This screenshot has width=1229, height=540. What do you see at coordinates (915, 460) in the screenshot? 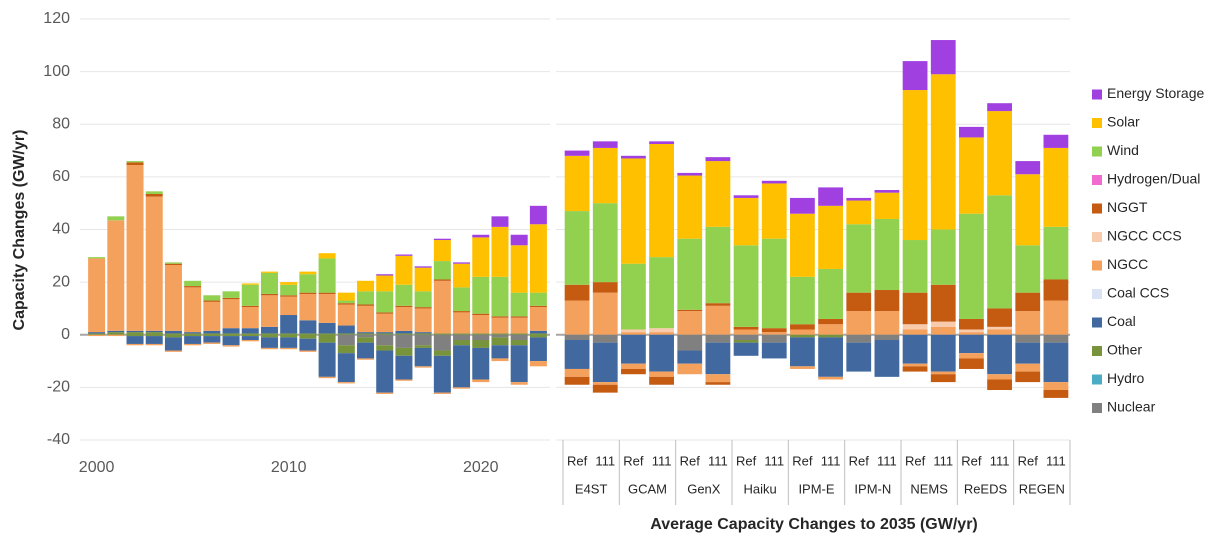
I see `category-label: Ref` at bounding box center [915, 460].